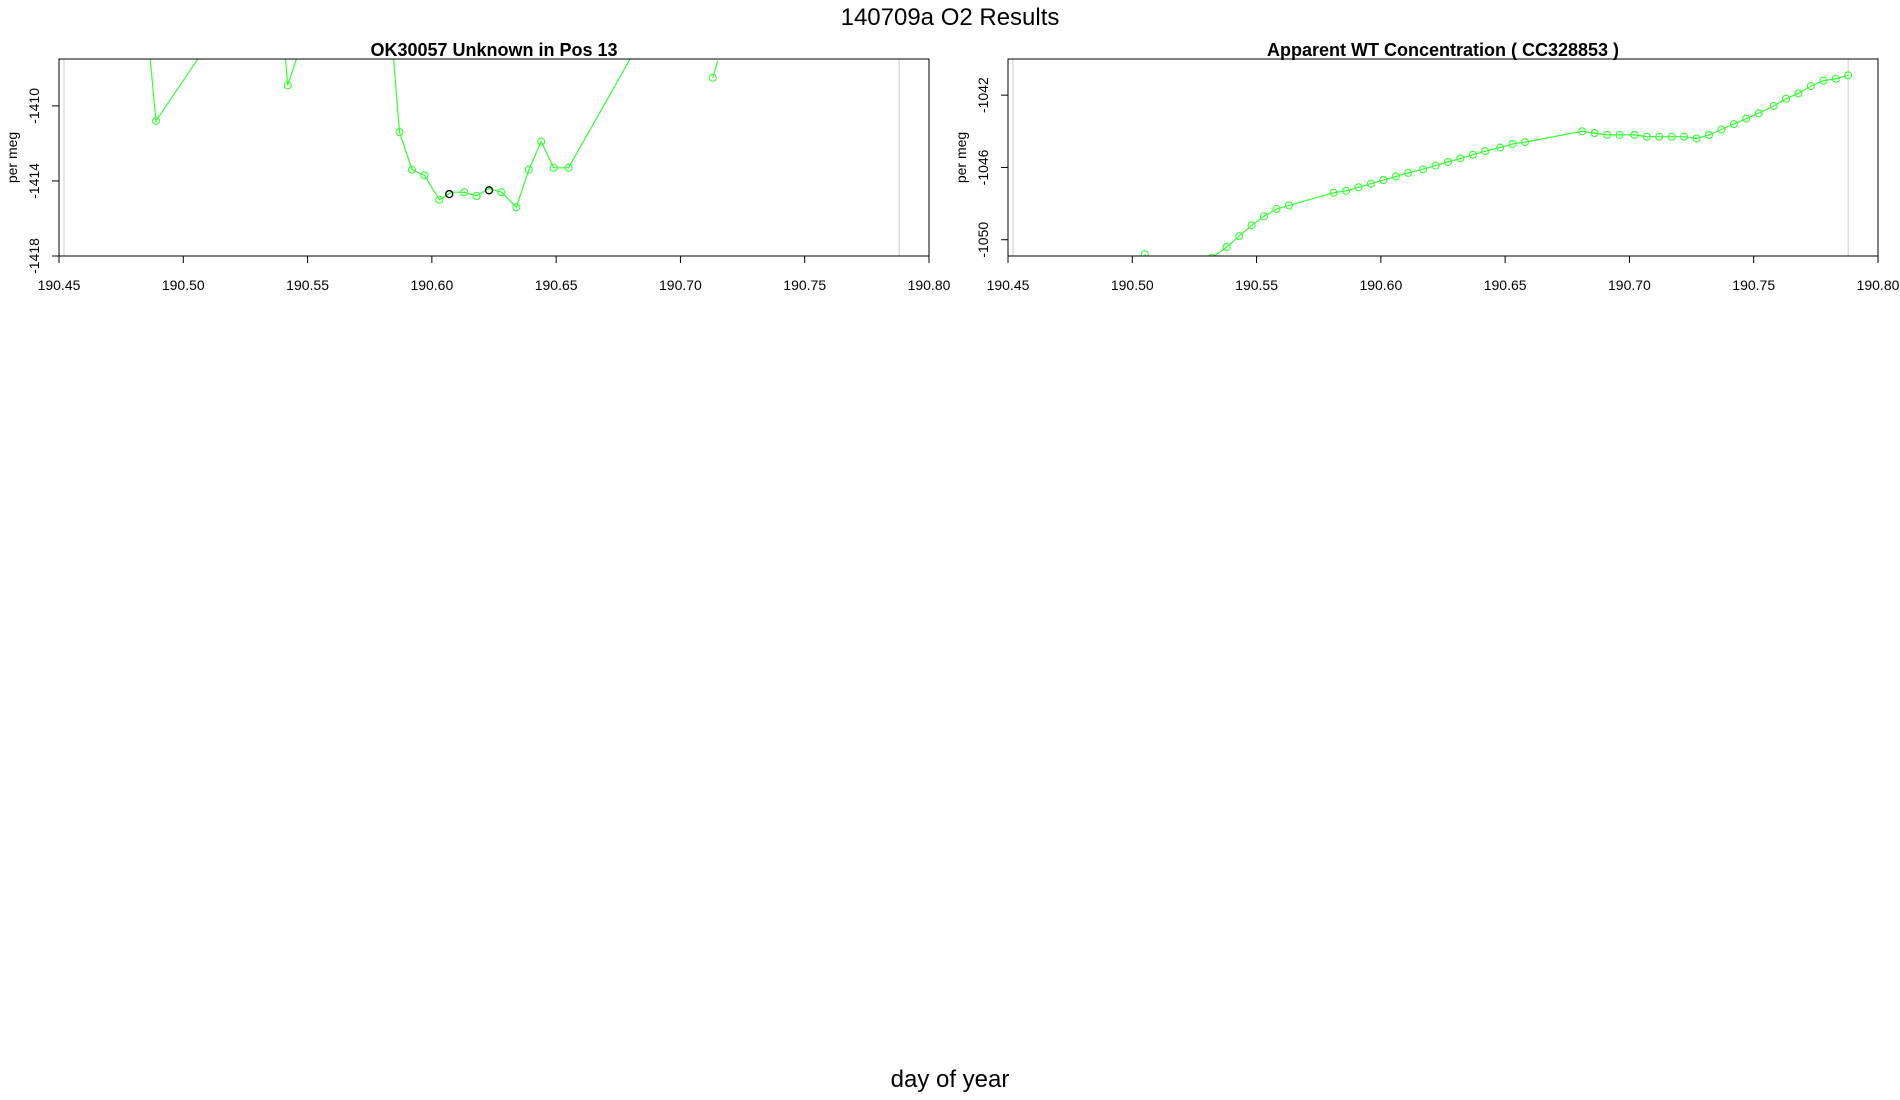 The width and height of the screenshot is (1900, 1100). Describe the element at coordinates (1753, 285) in the screenshot. I see `x-tick-label: 190.75` at that location.